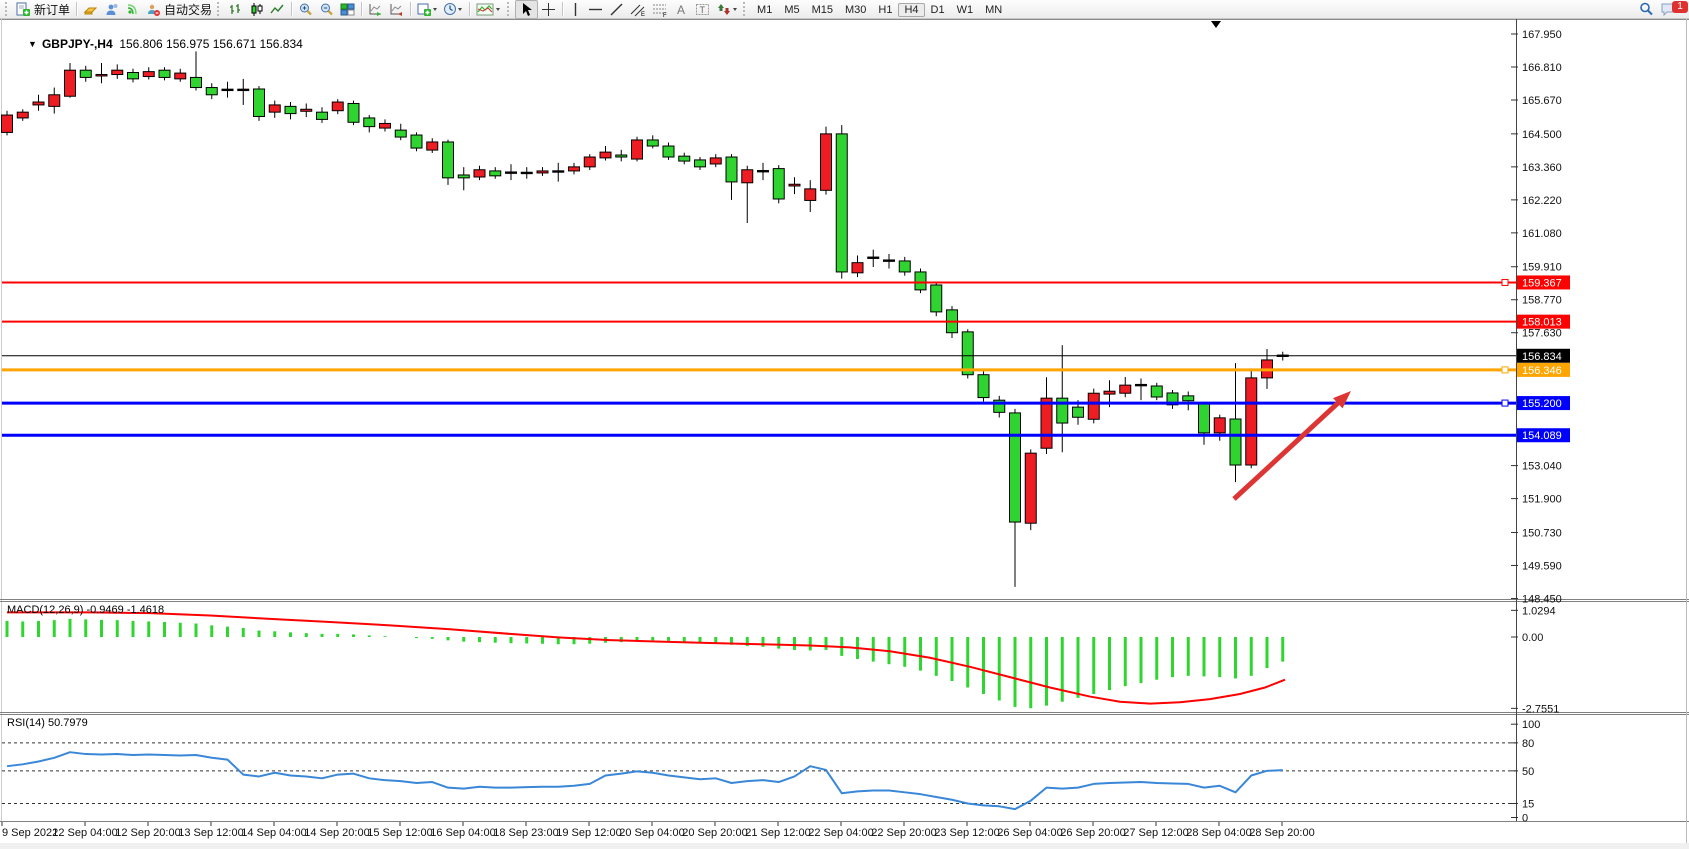 Image resolution: width=1689 pixels, height=849 pixels. I want to click on svg-text: 148.450, so click(1542, 599).